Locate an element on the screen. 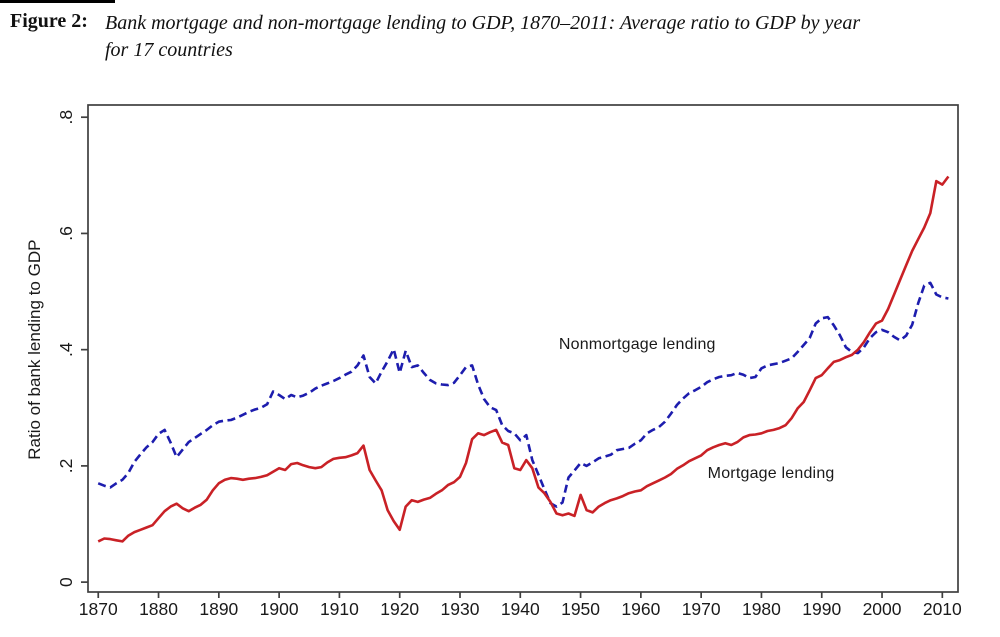  x-tick-label: 1900 is located at coordinates (279, 609).